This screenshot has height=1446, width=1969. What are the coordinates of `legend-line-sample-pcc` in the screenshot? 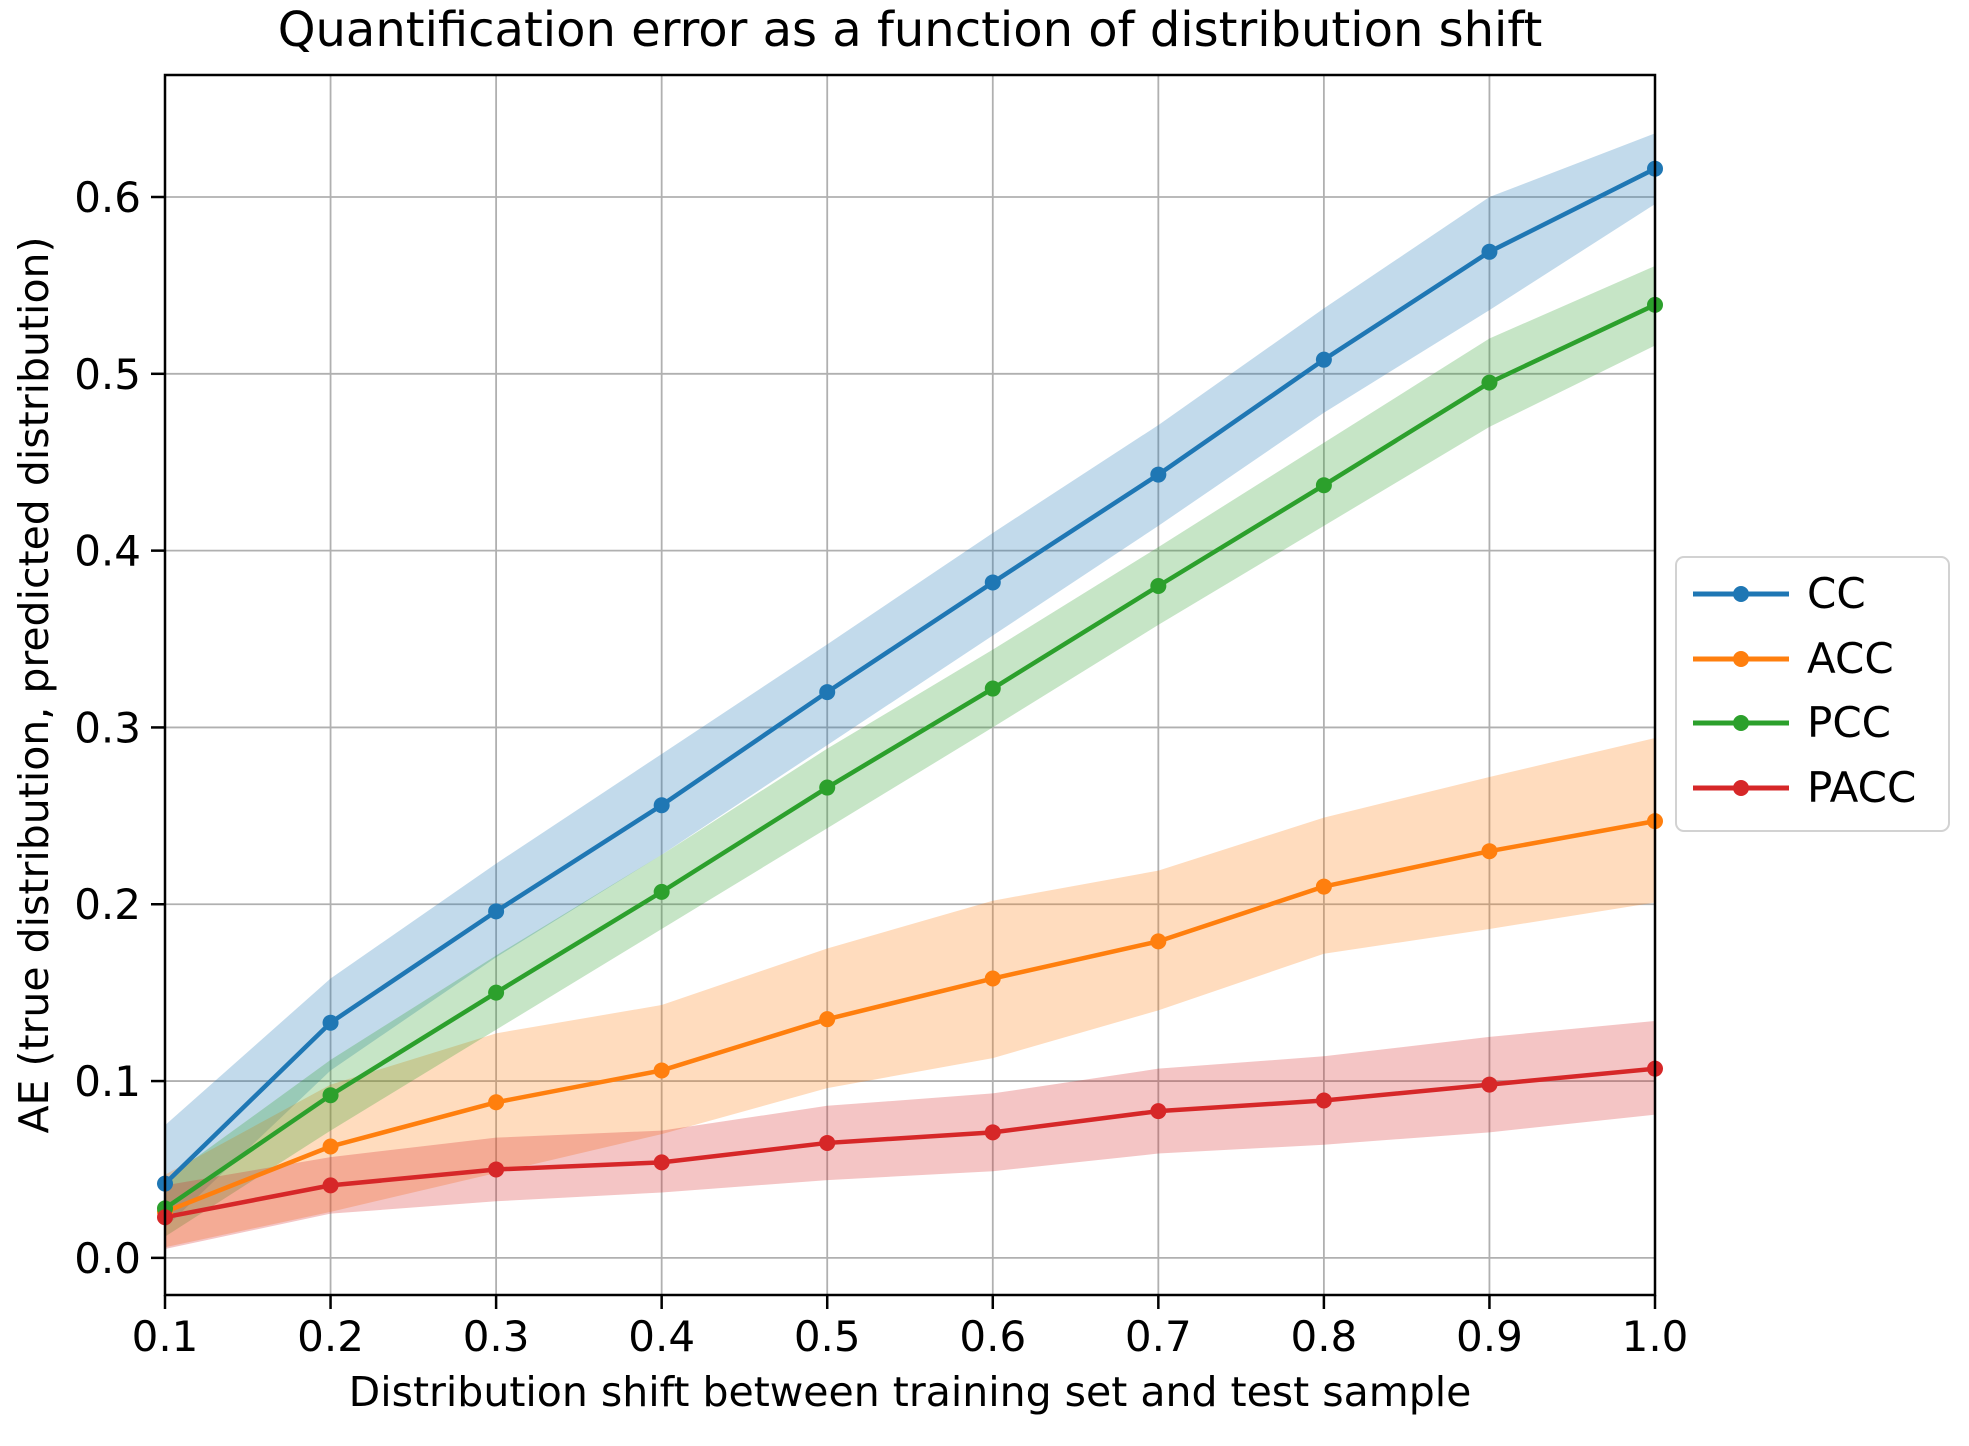 It's located at (1741, 723).